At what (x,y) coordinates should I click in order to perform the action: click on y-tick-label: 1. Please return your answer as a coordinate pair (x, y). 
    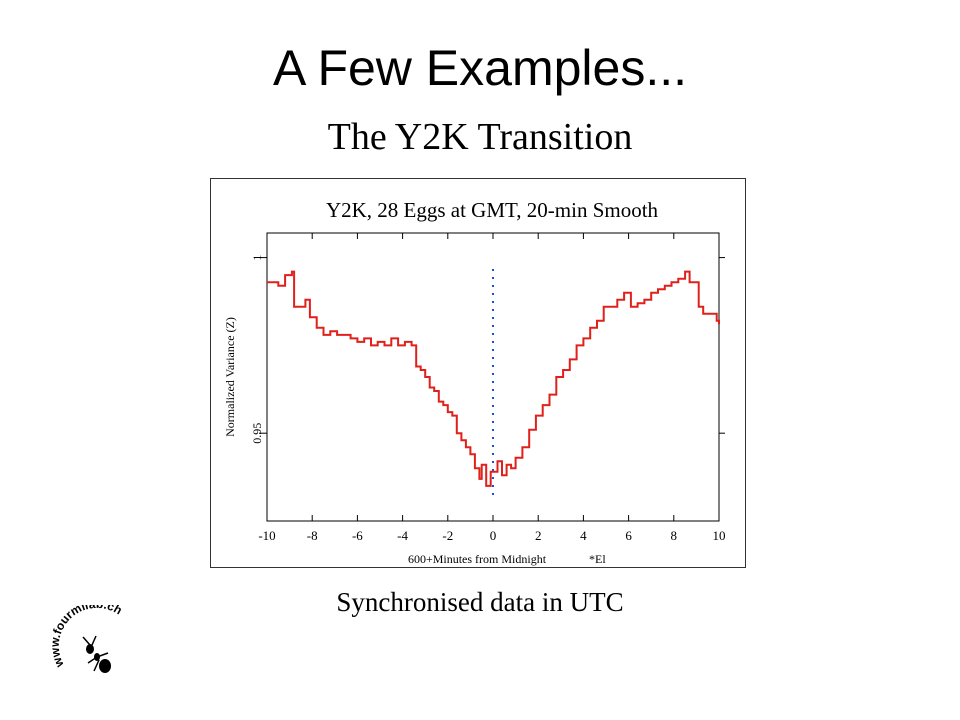
    Looking at the image, I should click on (257, 258).